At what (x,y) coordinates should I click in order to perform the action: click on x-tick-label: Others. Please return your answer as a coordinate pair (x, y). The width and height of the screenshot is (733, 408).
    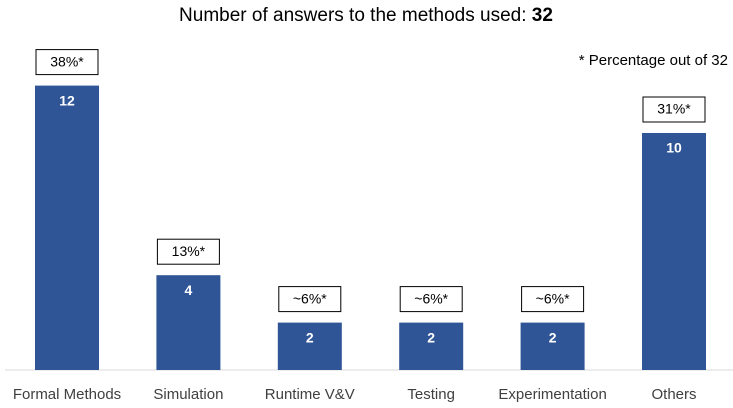
    Looking at the image, I should click on (673, 394).